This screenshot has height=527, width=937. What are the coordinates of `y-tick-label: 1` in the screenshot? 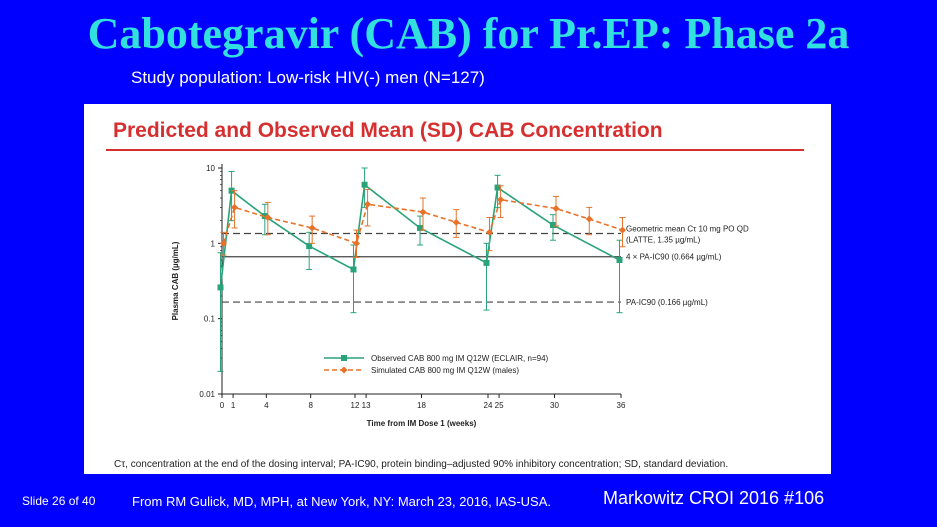 It's located at (213, 243).